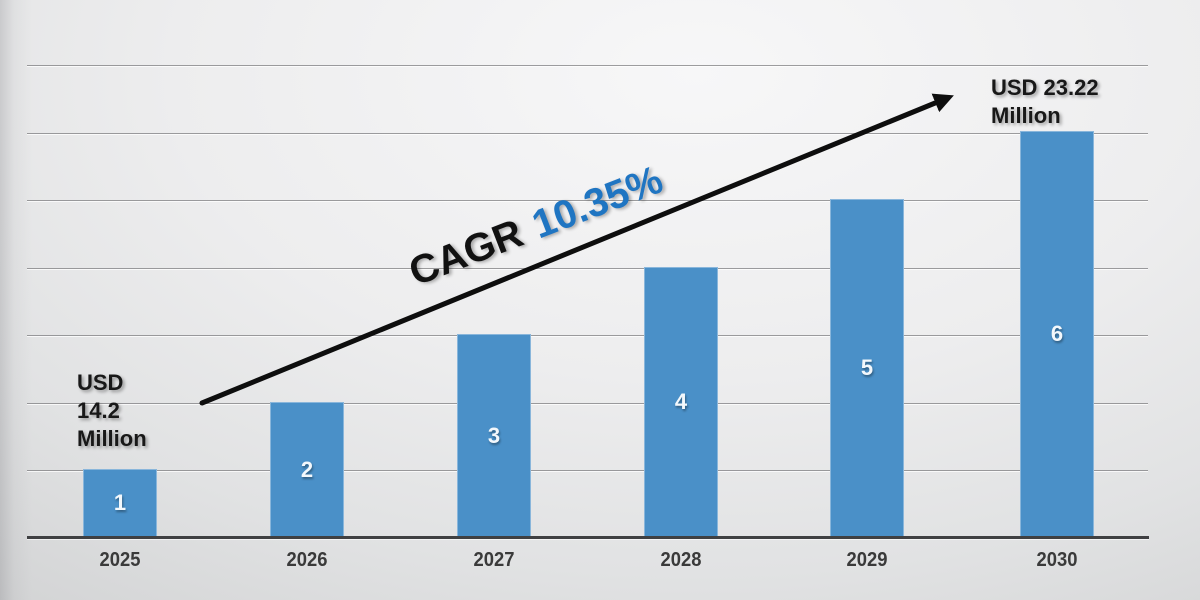 The image size is (1200, 600). I want to click on x-axis-line, so click(588, 537).